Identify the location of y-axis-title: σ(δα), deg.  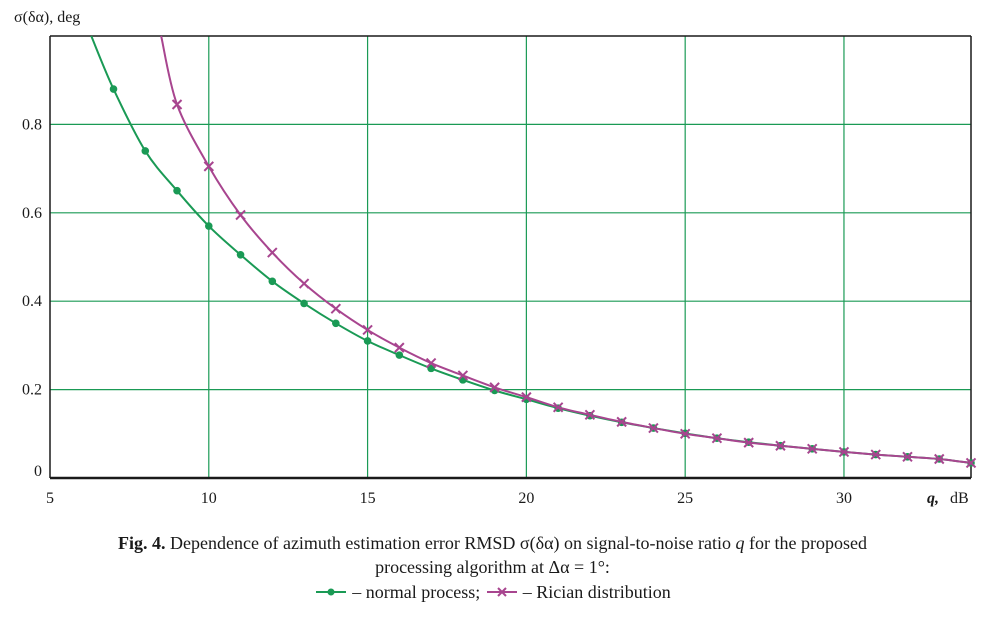
(47, 17).